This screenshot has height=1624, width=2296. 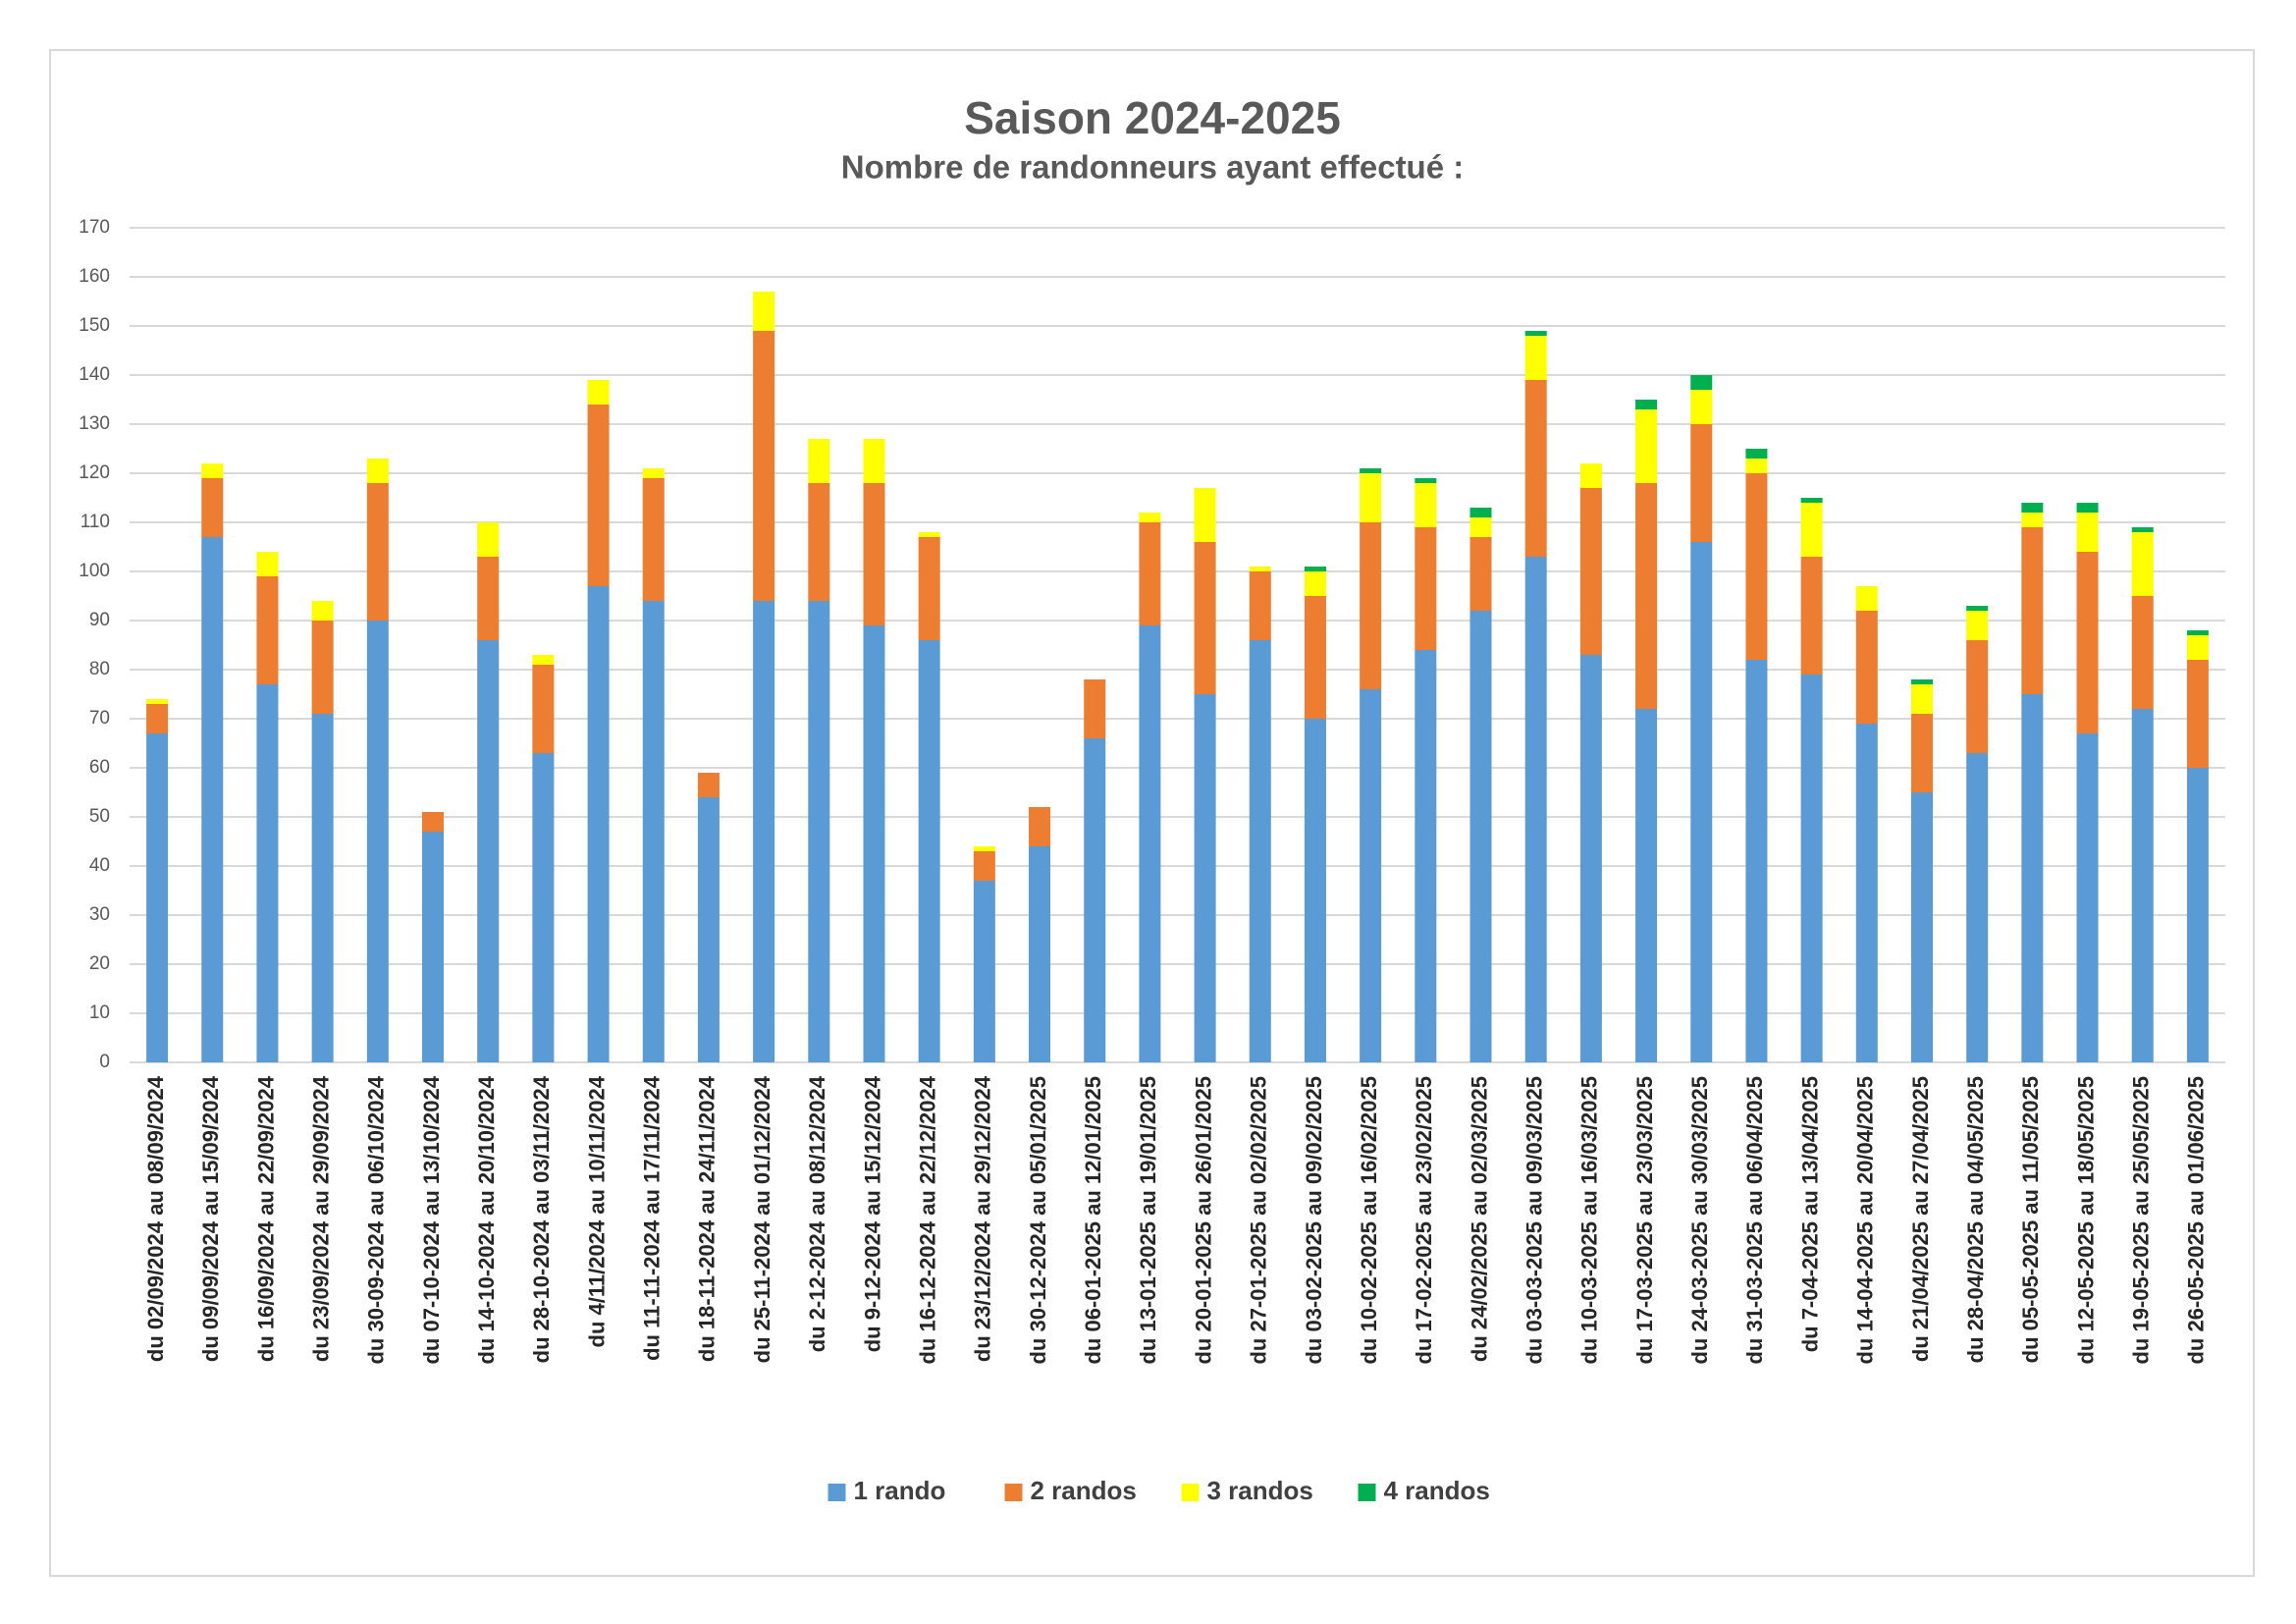 What do you see at coordinates (1203, 1220) in the screenshot?
I see `x-category-label: du 20-01-2025 au 26/01/2025` at bounding box center [1203, 1220].